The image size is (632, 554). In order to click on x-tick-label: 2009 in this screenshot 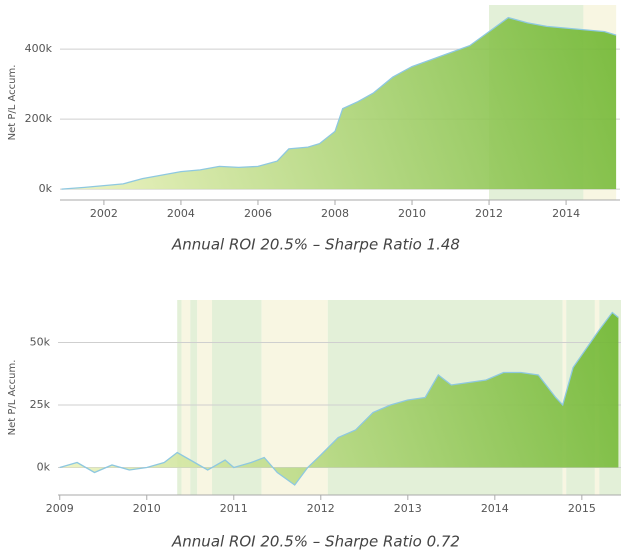, I will do `click(60, 508)`.